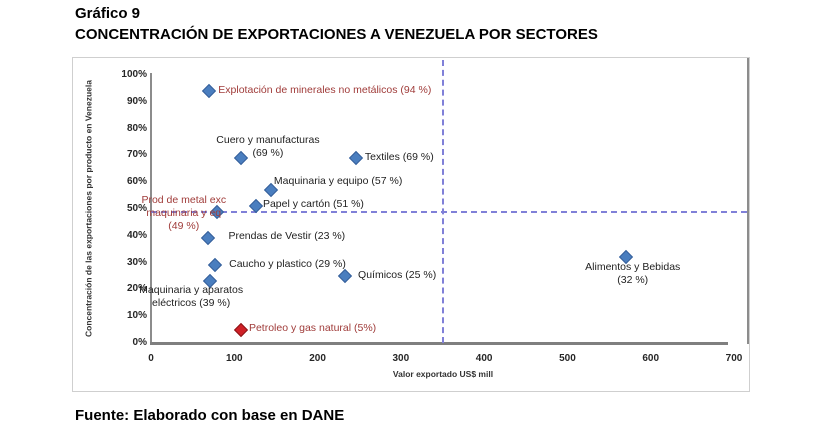 This screenshot has height=446, width=815. I want to click on y-tick-label: 90%, so click(136, 101).